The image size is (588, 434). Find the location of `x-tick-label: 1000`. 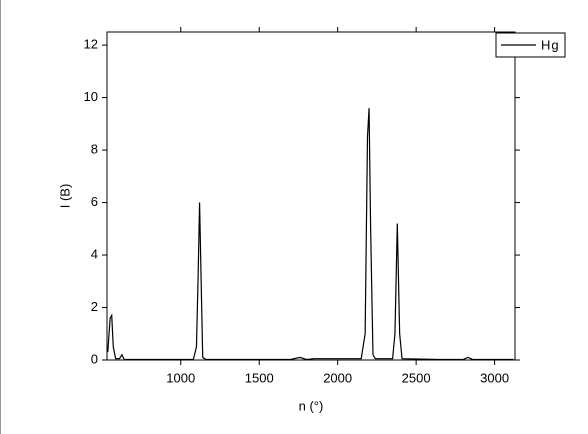

x-tick-label: 1000 is located at coordinates (180, 377).